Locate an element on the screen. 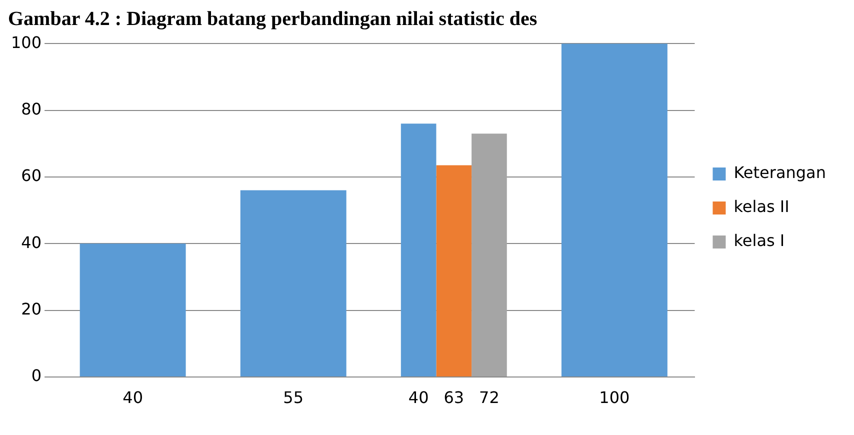  text: 72 is located at coordinates (489, 398).